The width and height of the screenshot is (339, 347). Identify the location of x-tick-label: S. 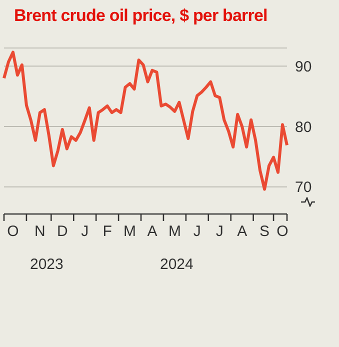
(265, 231).